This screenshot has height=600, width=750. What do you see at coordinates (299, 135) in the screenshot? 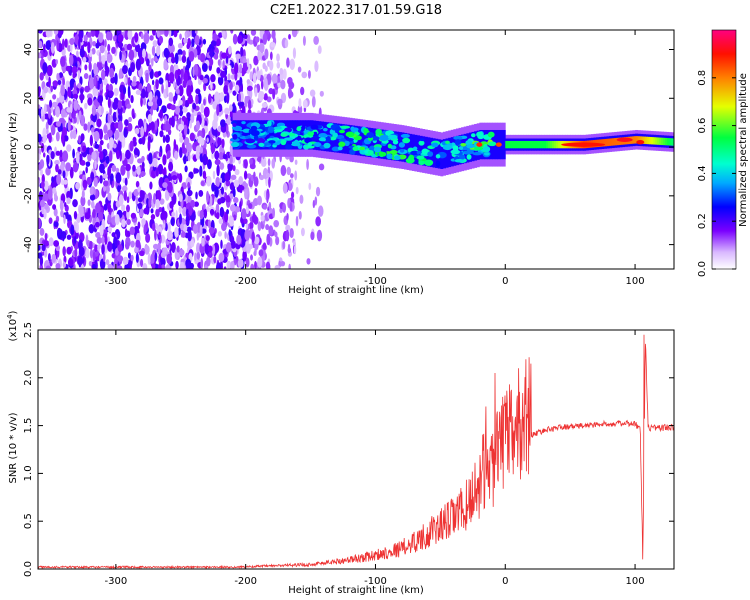
I see `spectrogram-band-core` at bounding box center [299, 135].